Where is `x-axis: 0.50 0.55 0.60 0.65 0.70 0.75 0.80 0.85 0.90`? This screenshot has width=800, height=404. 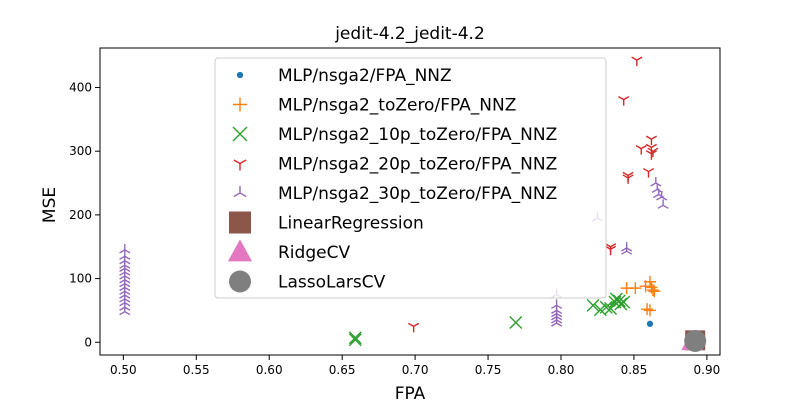
x-axis: 0.50 0.55 0.60 0.65 0.70 0.75 0.80 0.85 0.90 is located at coordinates (415, 366).